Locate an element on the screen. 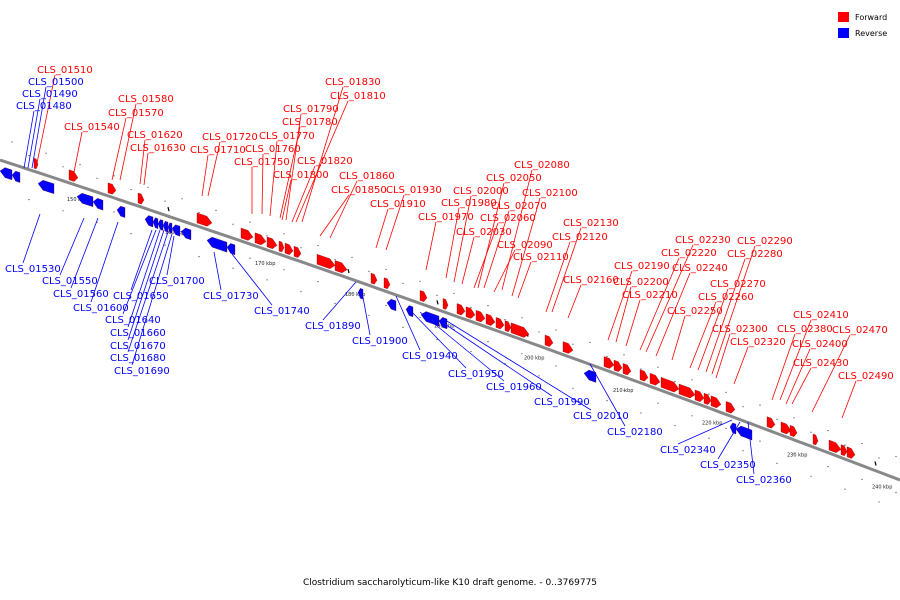 This screenshot has width=900, height=600. gene-label: CLS_01620 is located at coordinates (155, 135).